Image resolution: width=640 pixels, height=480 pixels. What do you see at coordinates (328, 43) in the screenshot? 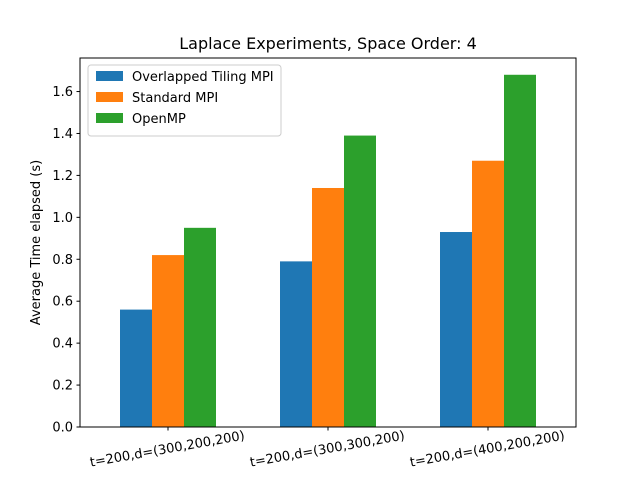
I see `chart-title: Laplace Experiments, Space Order: 4` at bounding box center [328, 43].